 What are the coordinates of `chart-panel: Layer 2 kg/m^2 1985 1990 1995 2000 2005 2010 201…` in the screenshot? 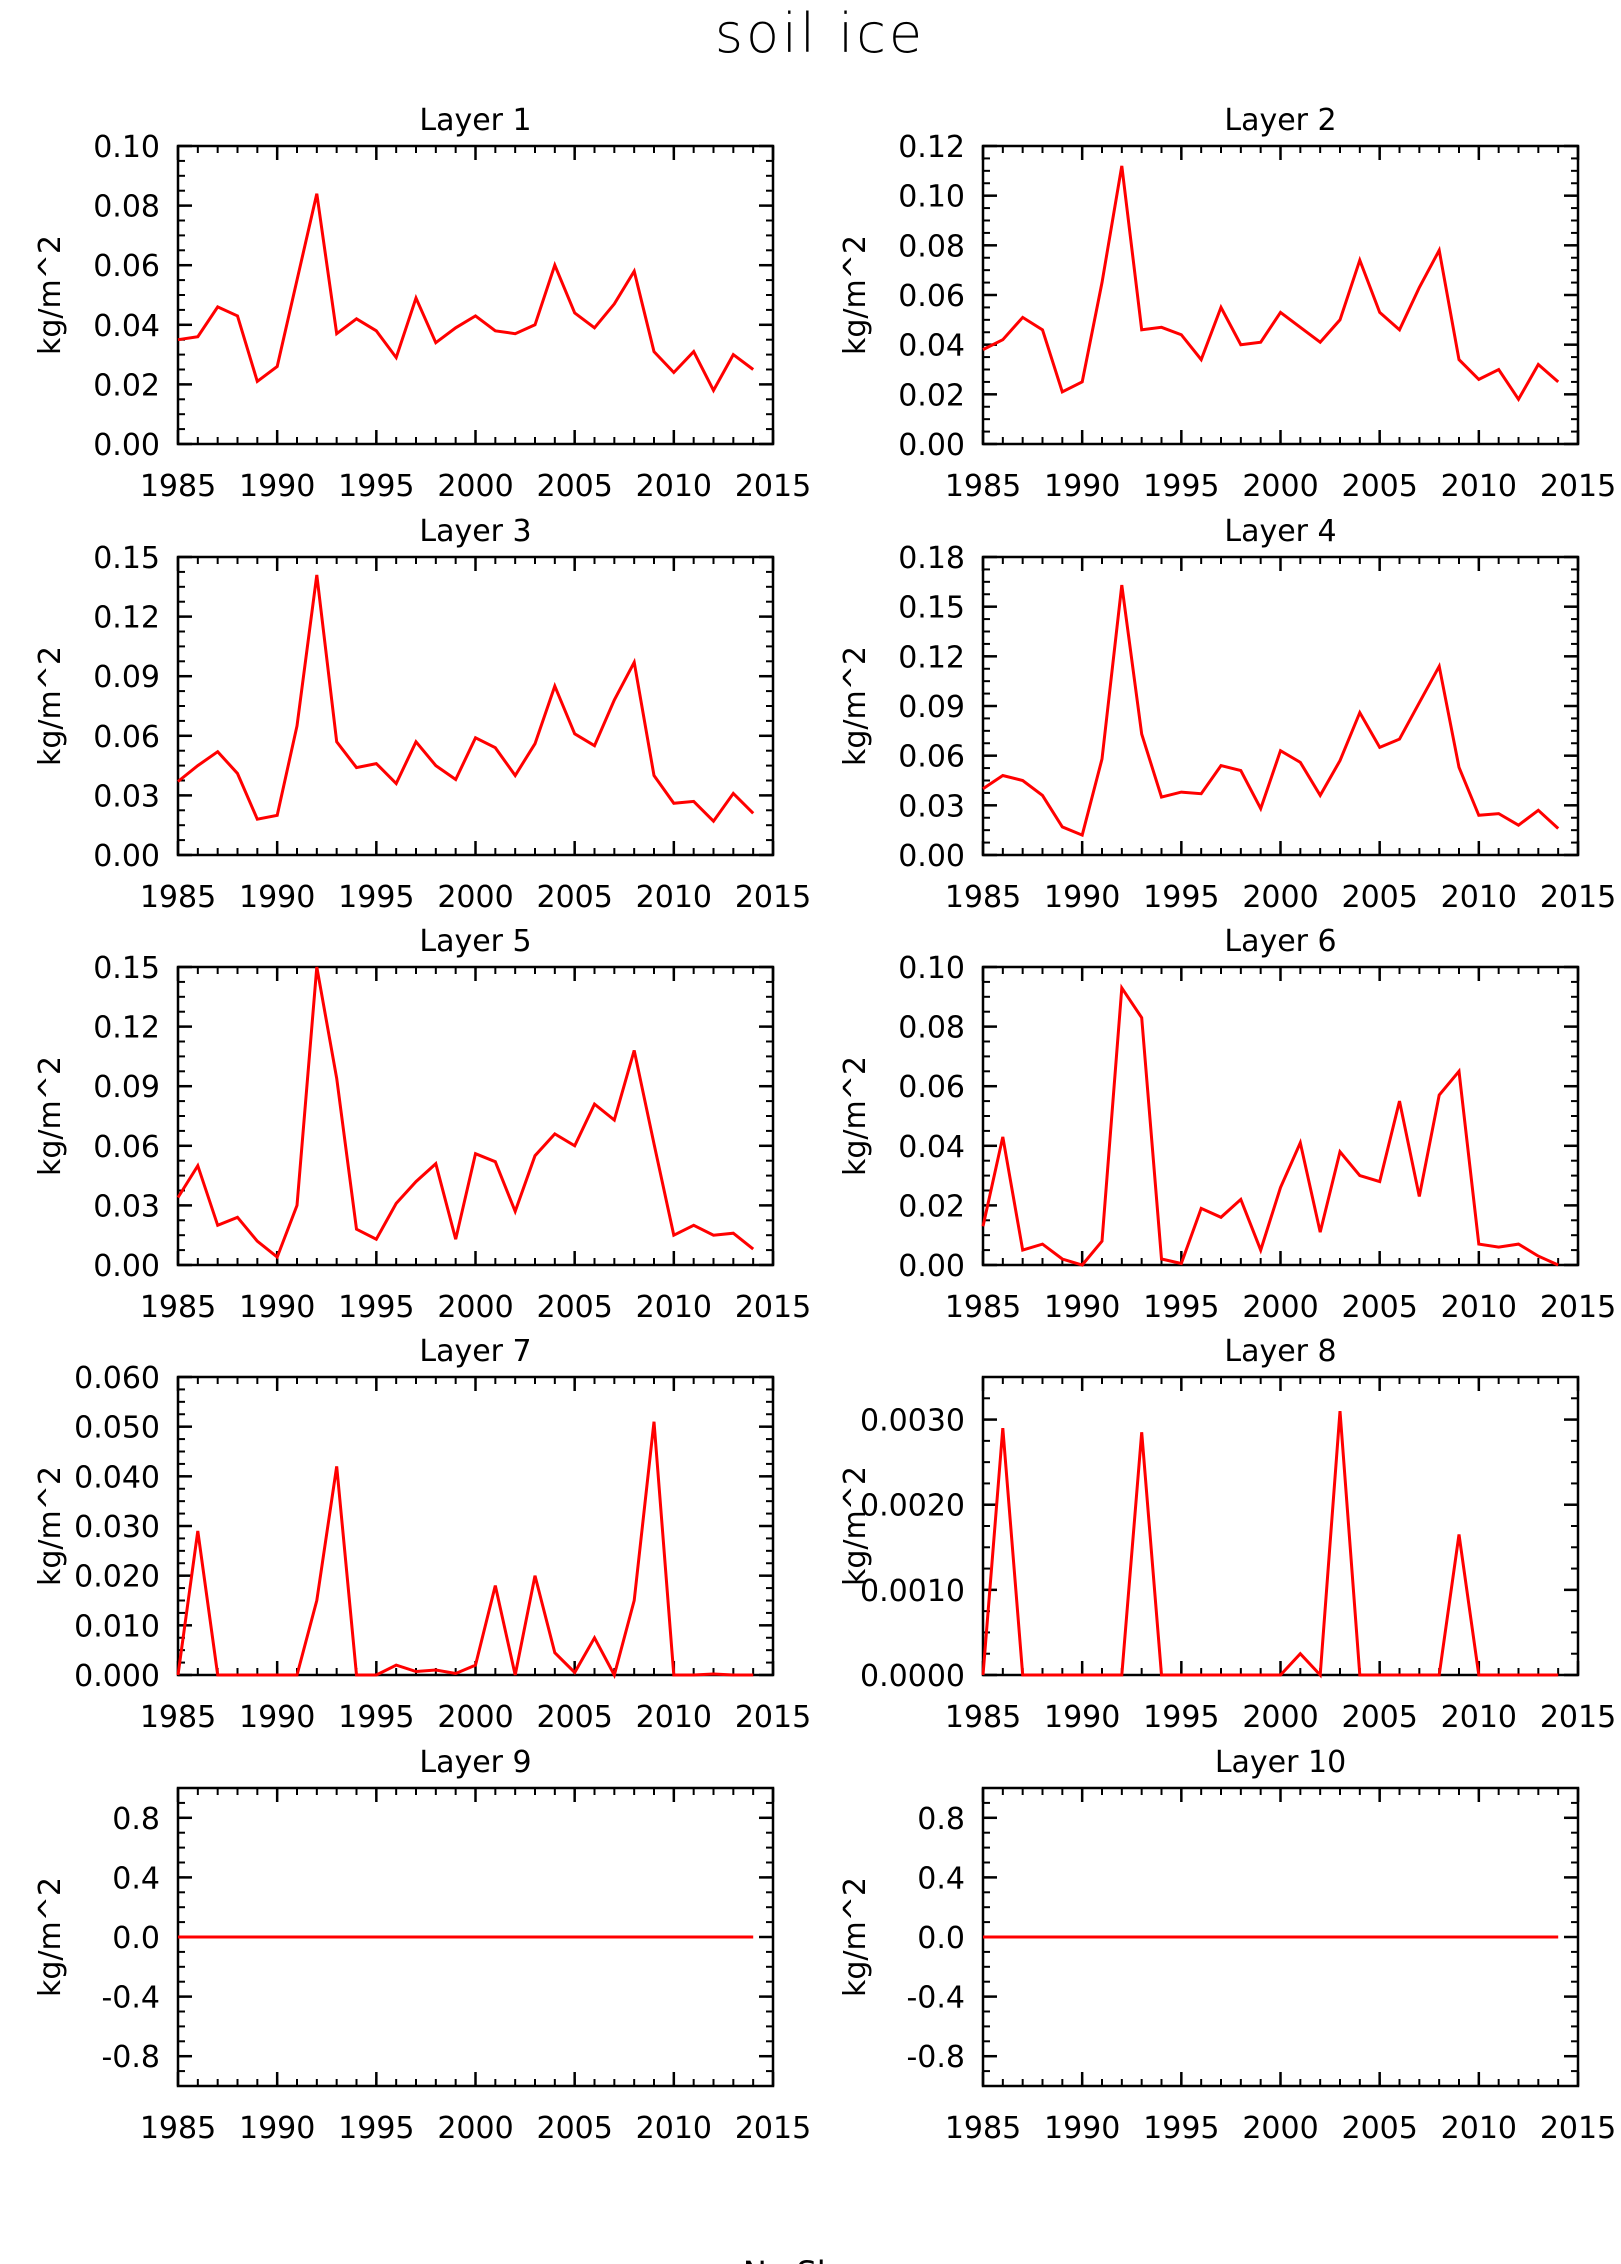 It's located at (1227, 303).